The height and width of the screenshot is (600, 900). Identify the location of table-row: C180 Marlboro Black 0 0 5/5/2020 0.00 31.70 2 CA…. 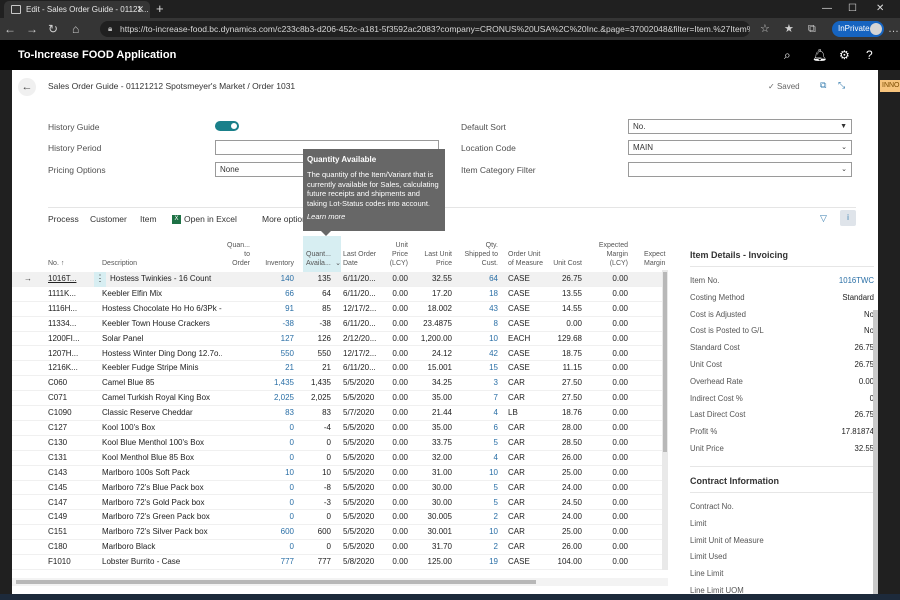
(340, 548).